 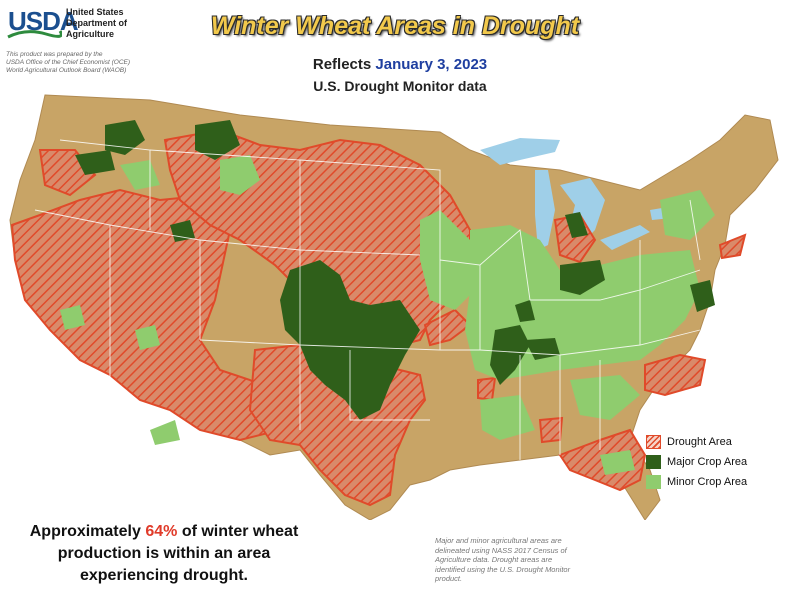 I want to click on credit-line: World Agricultural Outlook Board (WAOB), so click(x=66, y=70).